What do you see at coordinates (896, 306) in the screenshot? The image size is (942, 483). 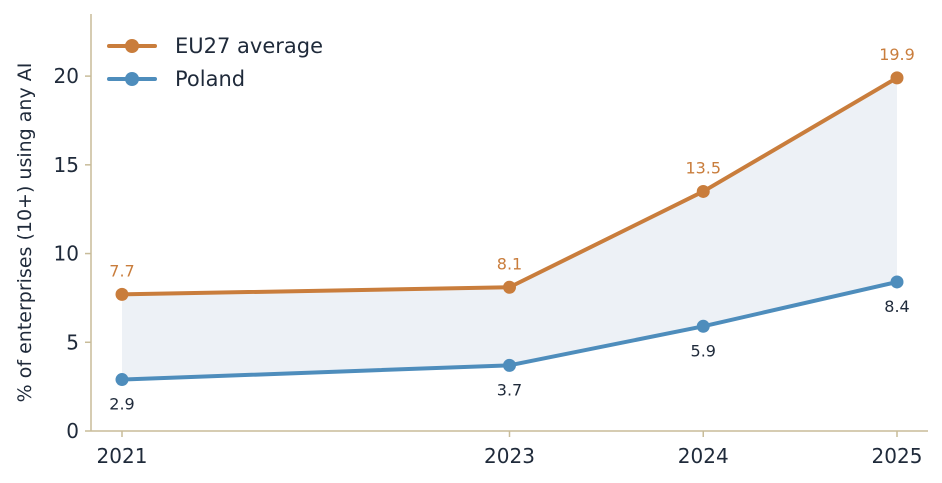 I see `data-label: 8.4` at bounding box center [896, 306].